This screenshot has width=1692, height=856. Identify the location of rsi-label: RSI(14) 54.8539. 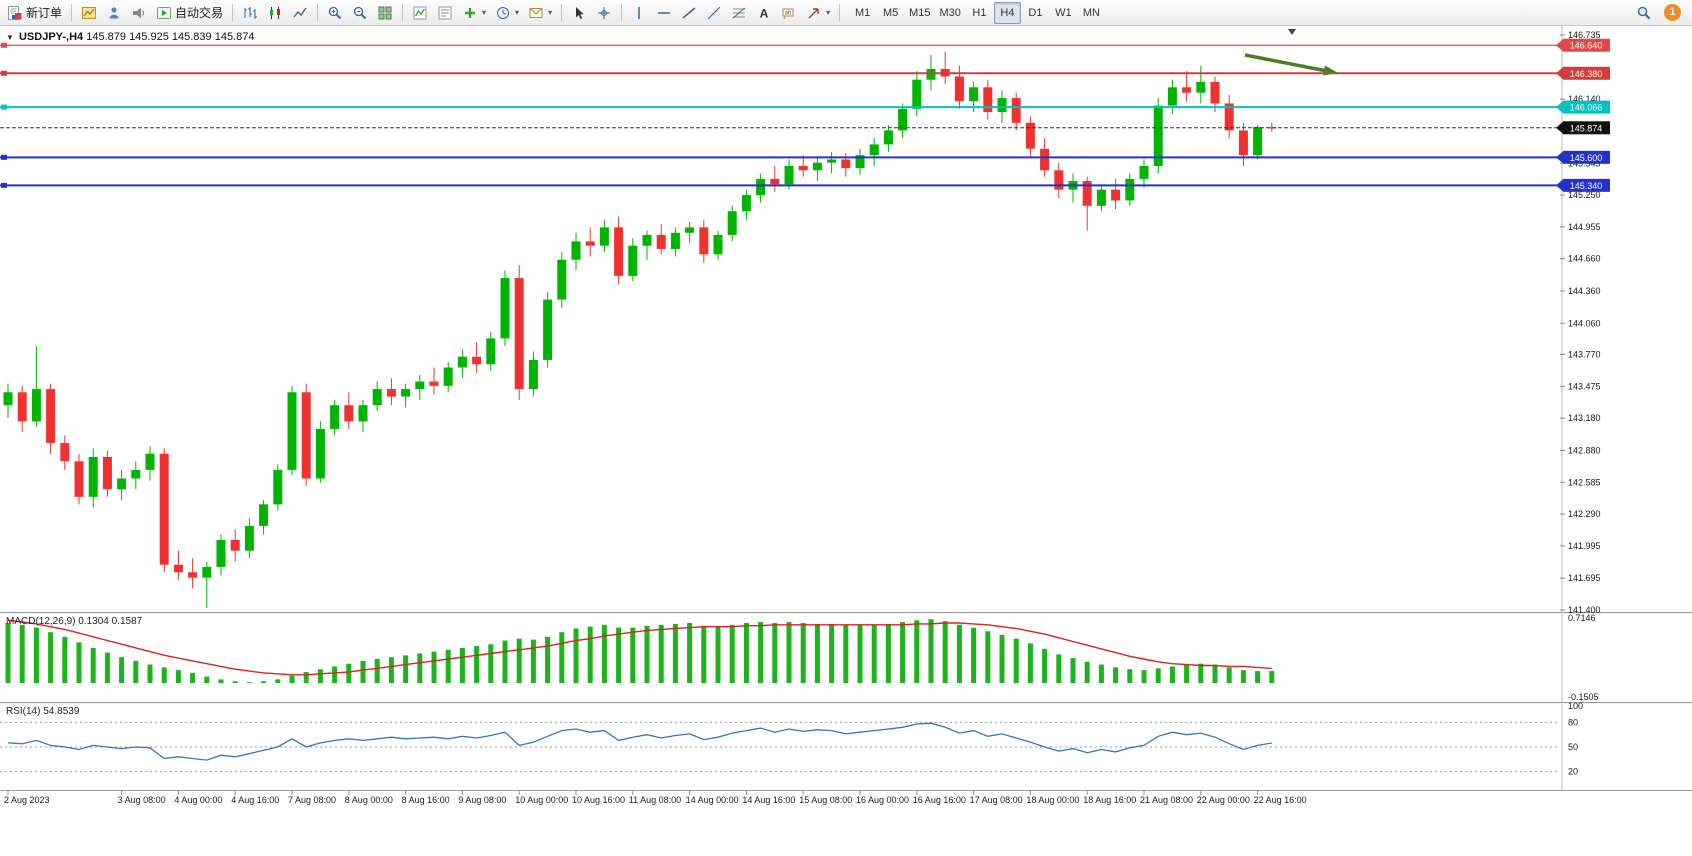
(43, 711).